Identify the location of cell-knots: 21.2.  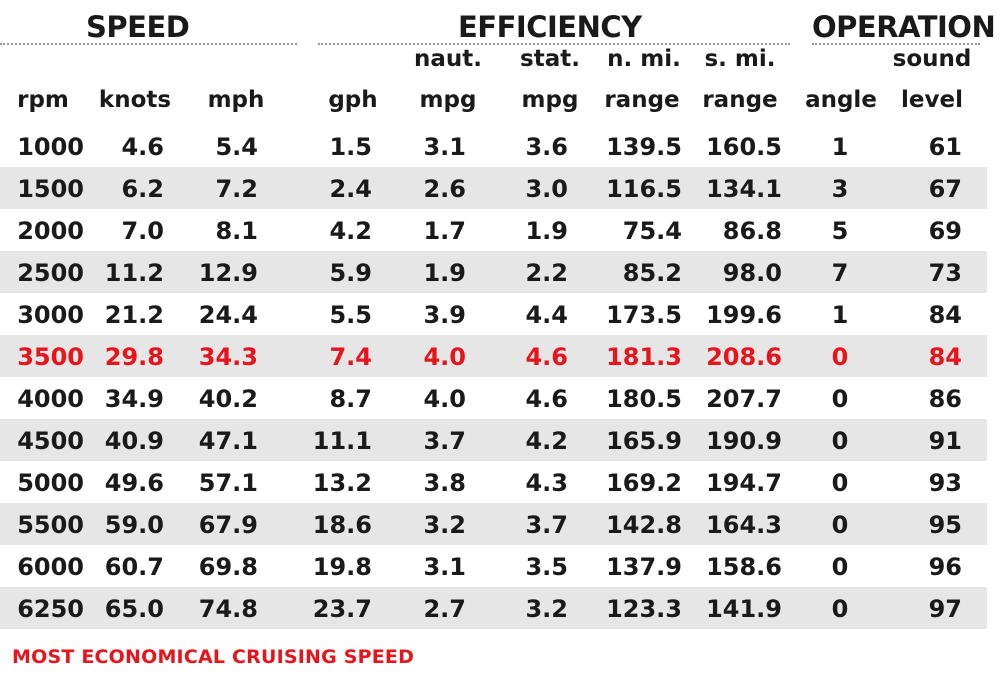
(134, 315).